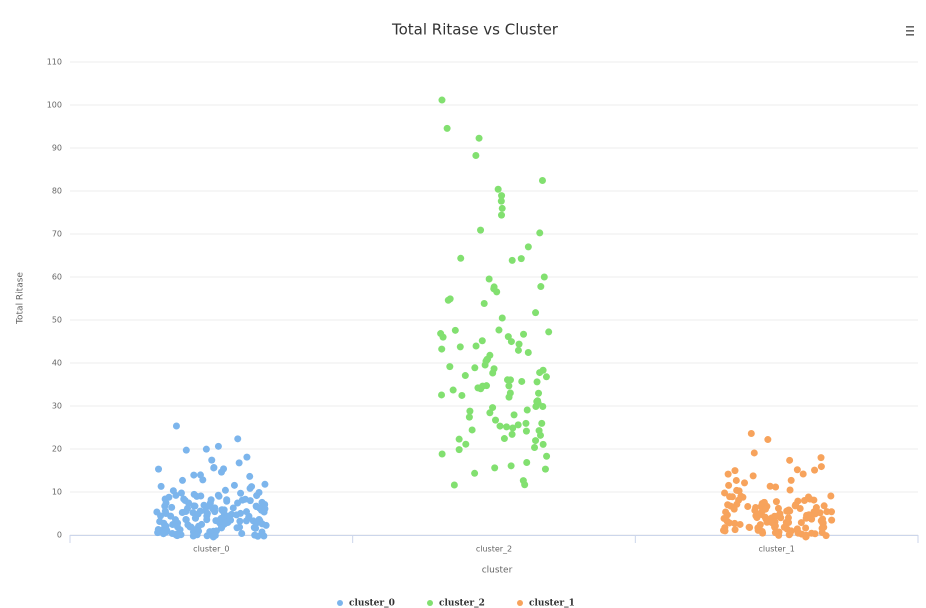  What do you see at coordinates (57, 363) in the screenshot?
I see `y-tick-label: 40` at bounding box center [57, 363].